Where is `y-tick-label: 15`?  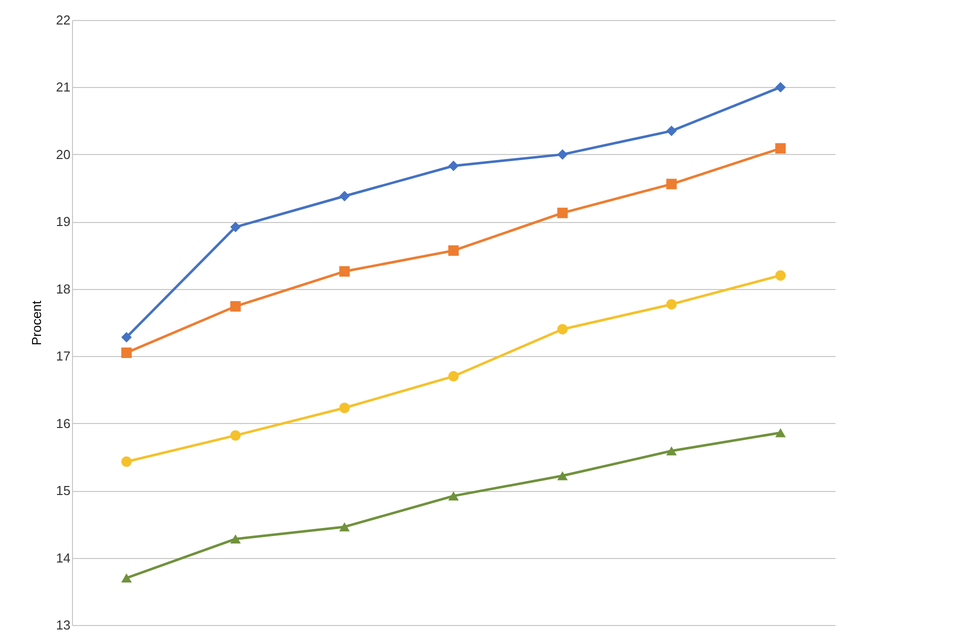
y-tick-label: 15 is located at coordinates (63, 490).